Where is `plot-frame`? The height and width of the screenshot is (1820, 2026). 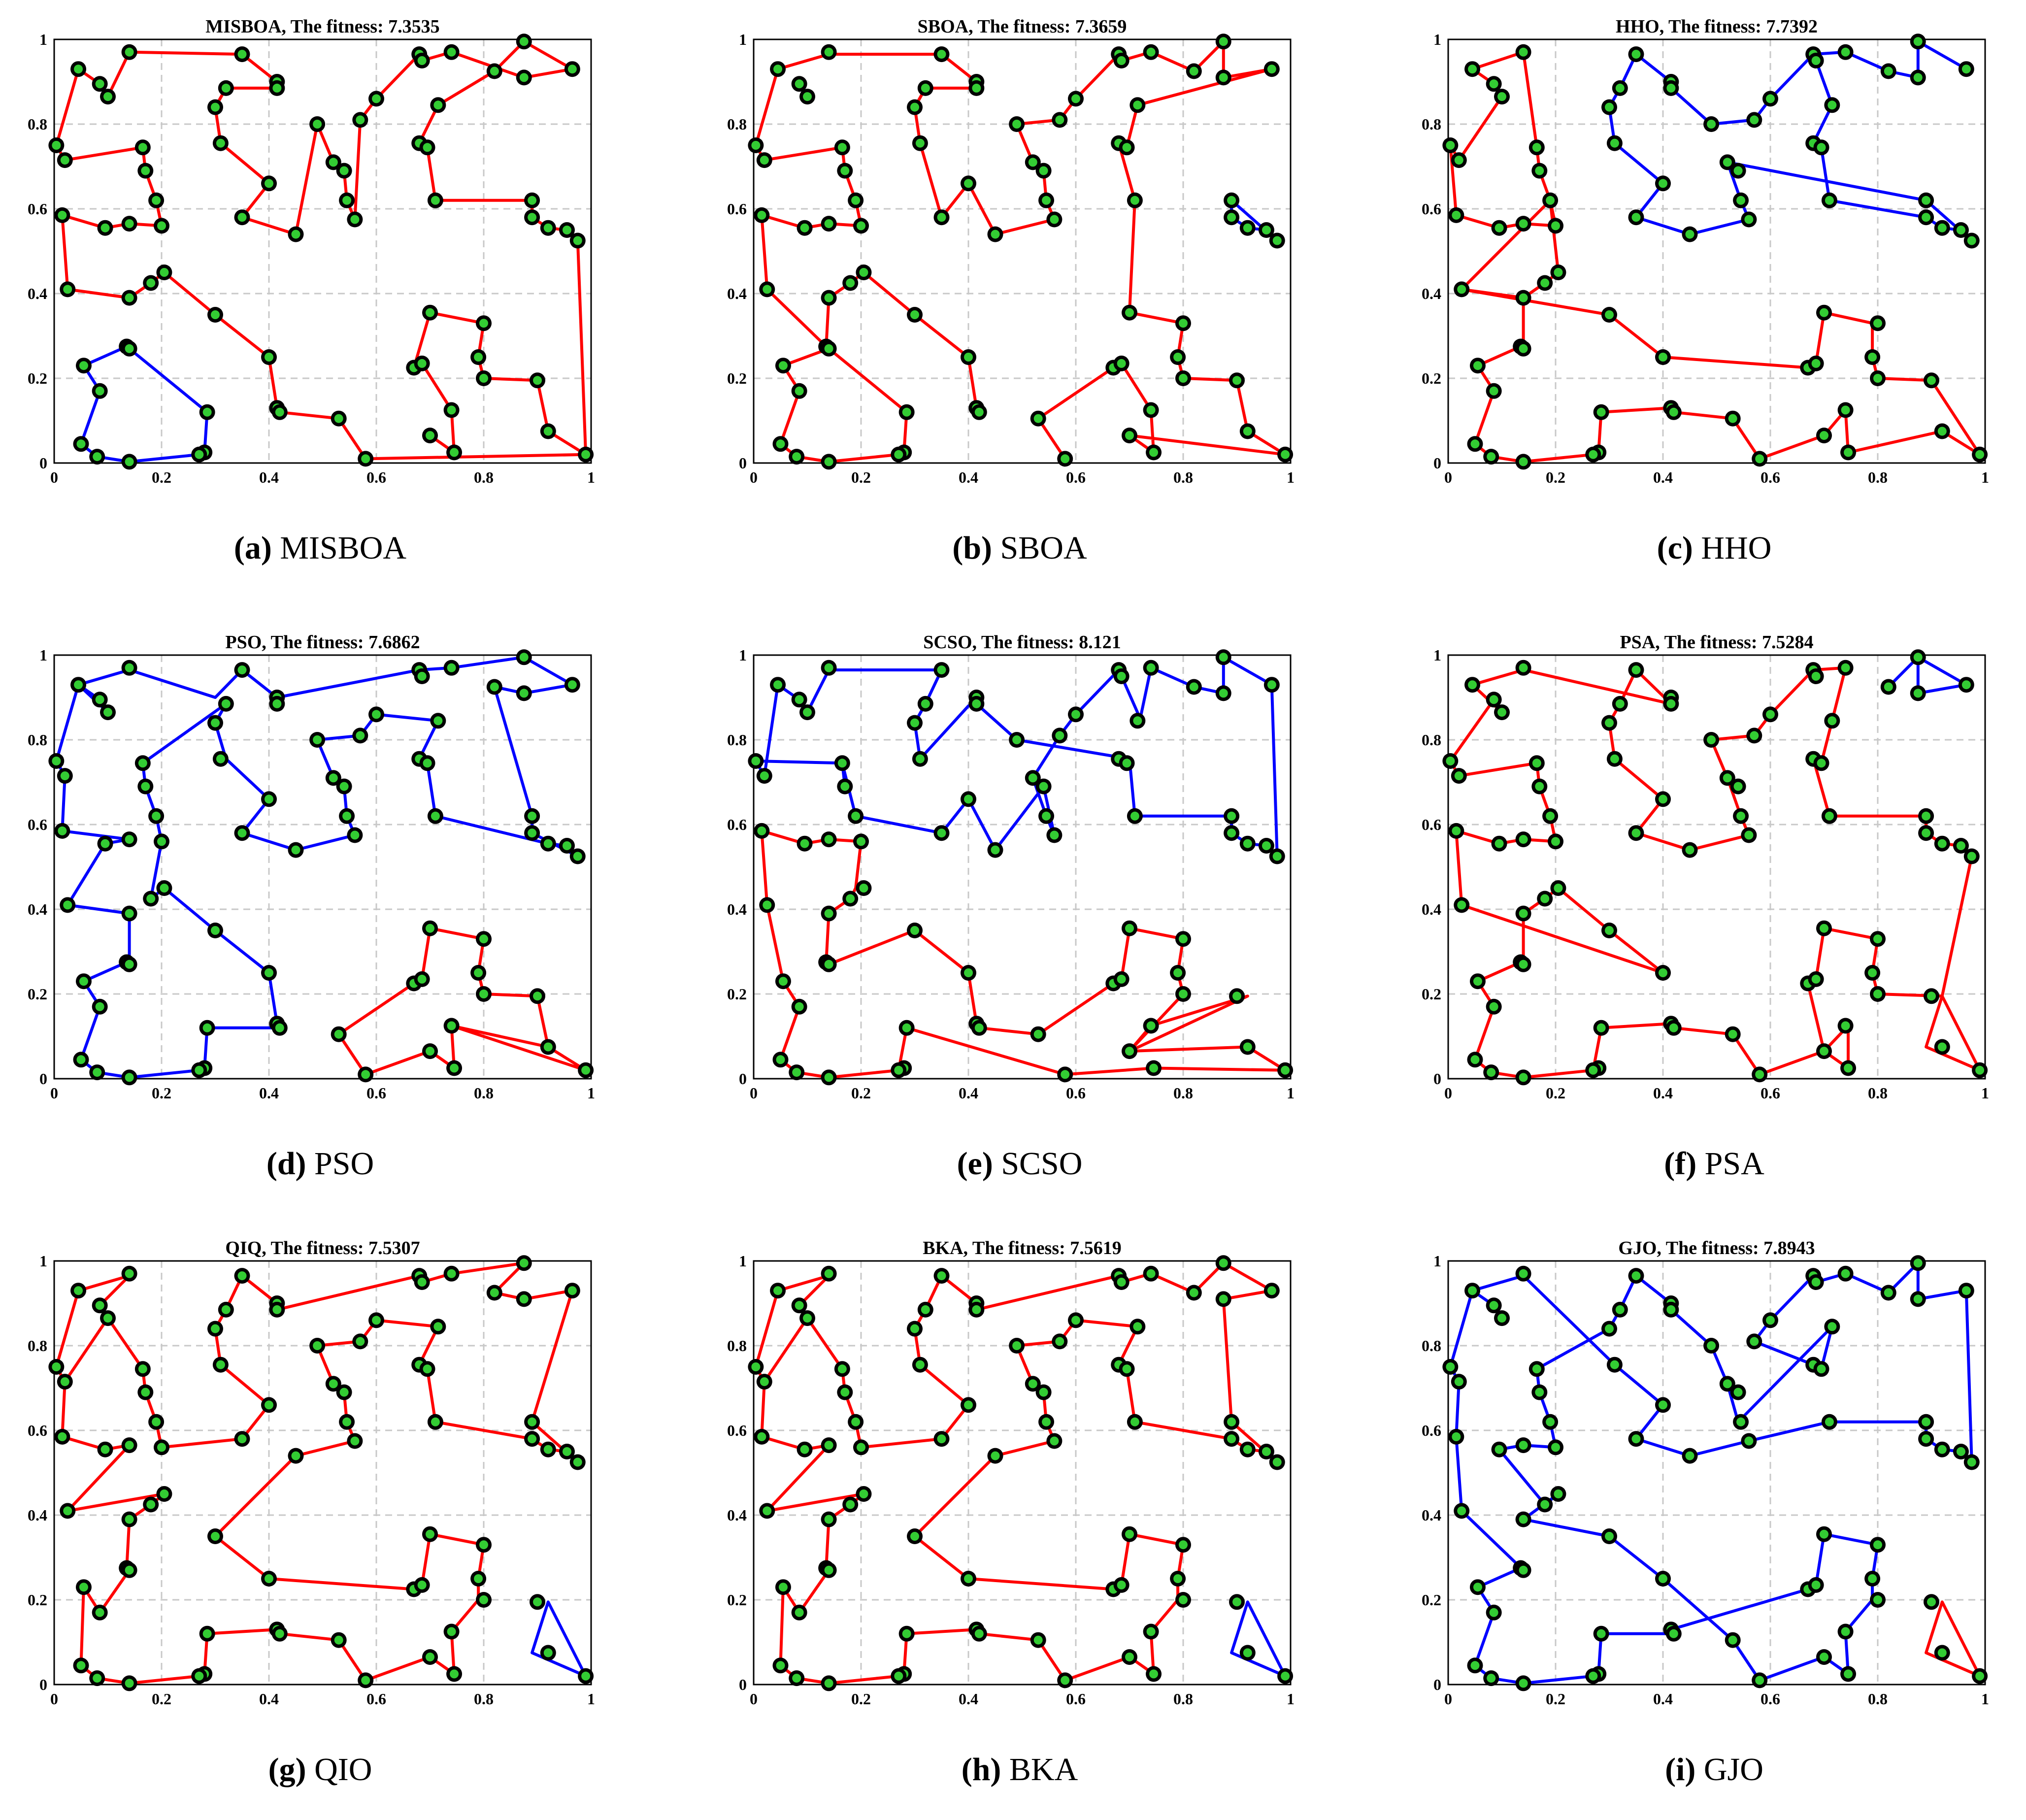
plot-frame is located at coordinates (322, 867).